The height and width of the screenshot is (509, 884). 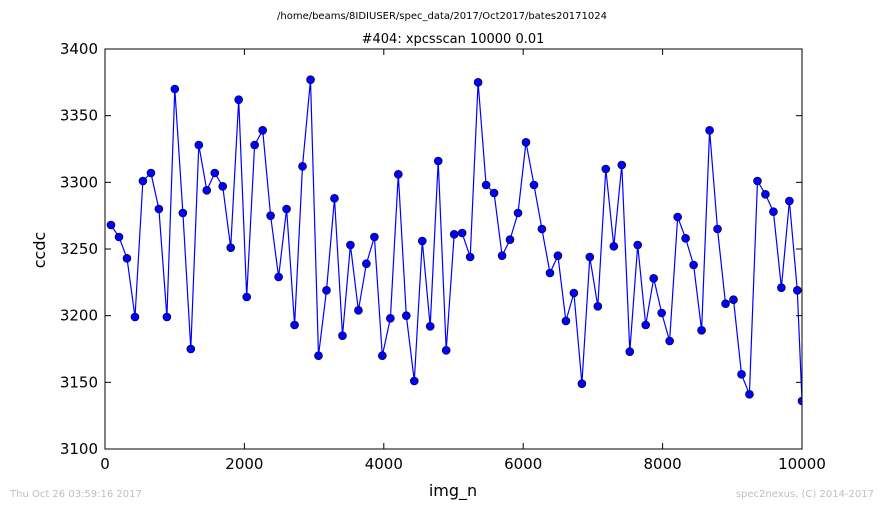 What do you see at coordinates (244, 464) in the screenshot?
I see `x-tick-label: 2000` at bounding box center [244, 464].